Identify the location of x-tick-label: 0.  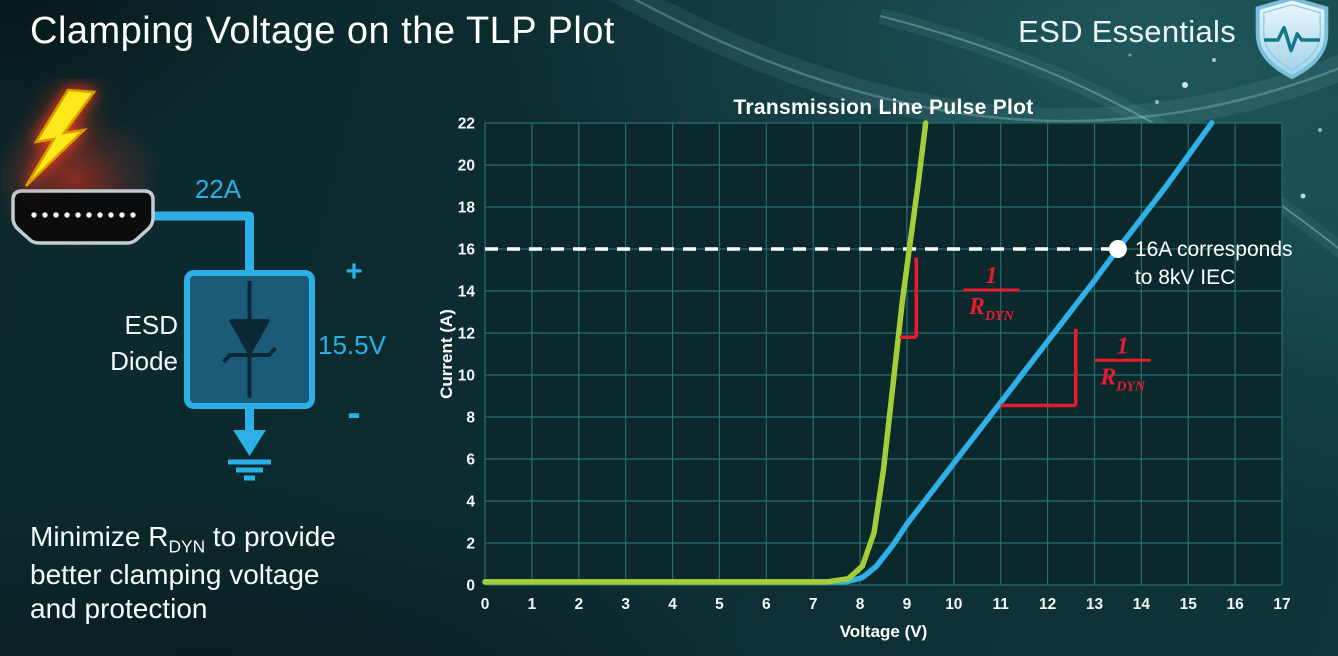
(485, 604).